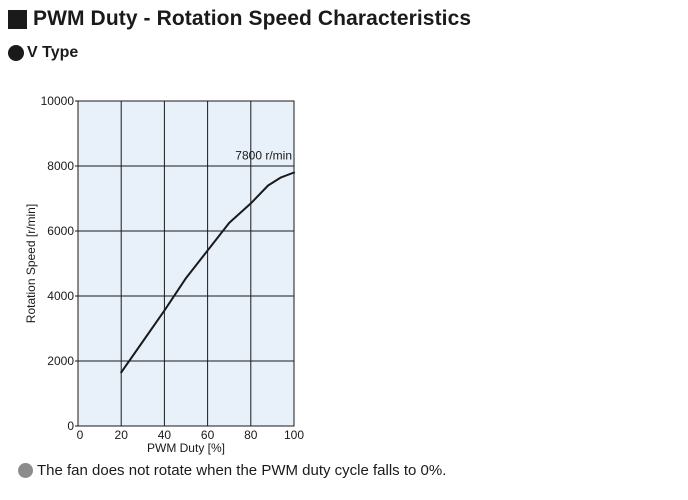 This screenshot has height=500, width=688. What do you see at coordinates (251, 435) in the screenshot?
I see `x-tick-label-4: 80` at bounding box center [251, 435].